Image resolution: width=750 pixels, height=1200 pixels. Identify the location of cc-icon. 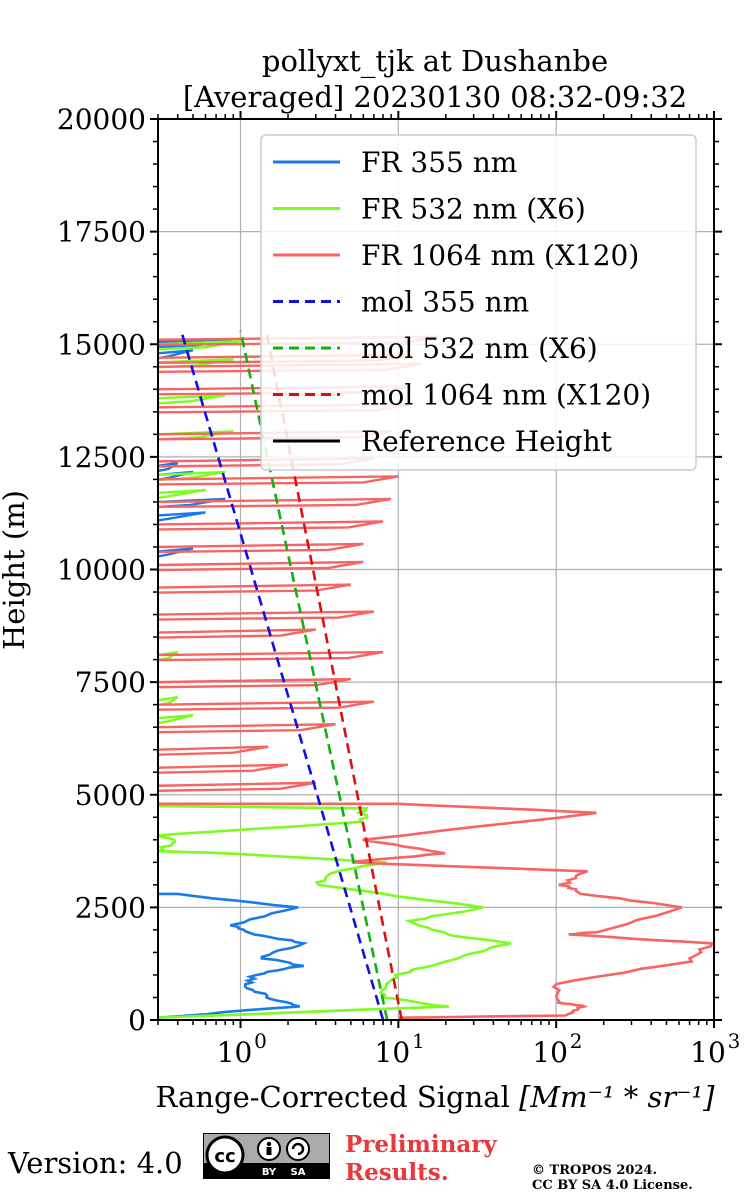
(225, 1155).